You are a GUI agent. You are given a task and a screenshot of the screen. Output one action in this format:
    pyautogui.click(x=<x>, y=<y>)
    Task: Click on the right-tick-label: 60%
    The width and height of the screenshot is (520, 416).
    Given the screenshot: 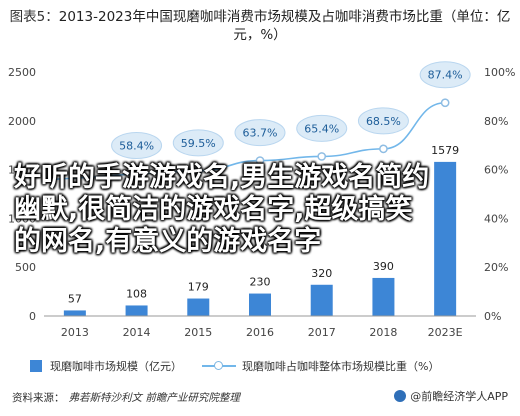 What is the action you would take?
    pyautogui.click(x=496, y=170)
    